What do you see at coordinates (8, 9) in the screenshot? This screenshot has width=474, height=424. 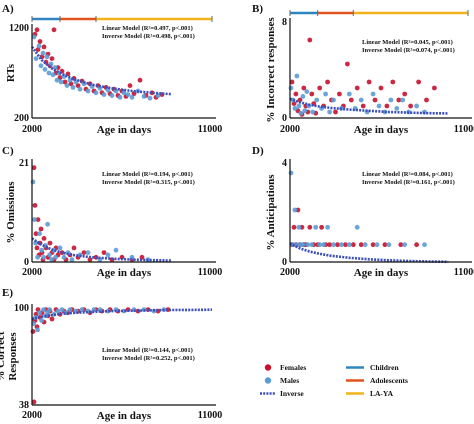 I see `panel-letter: A)` at bounding box center [8, 9].